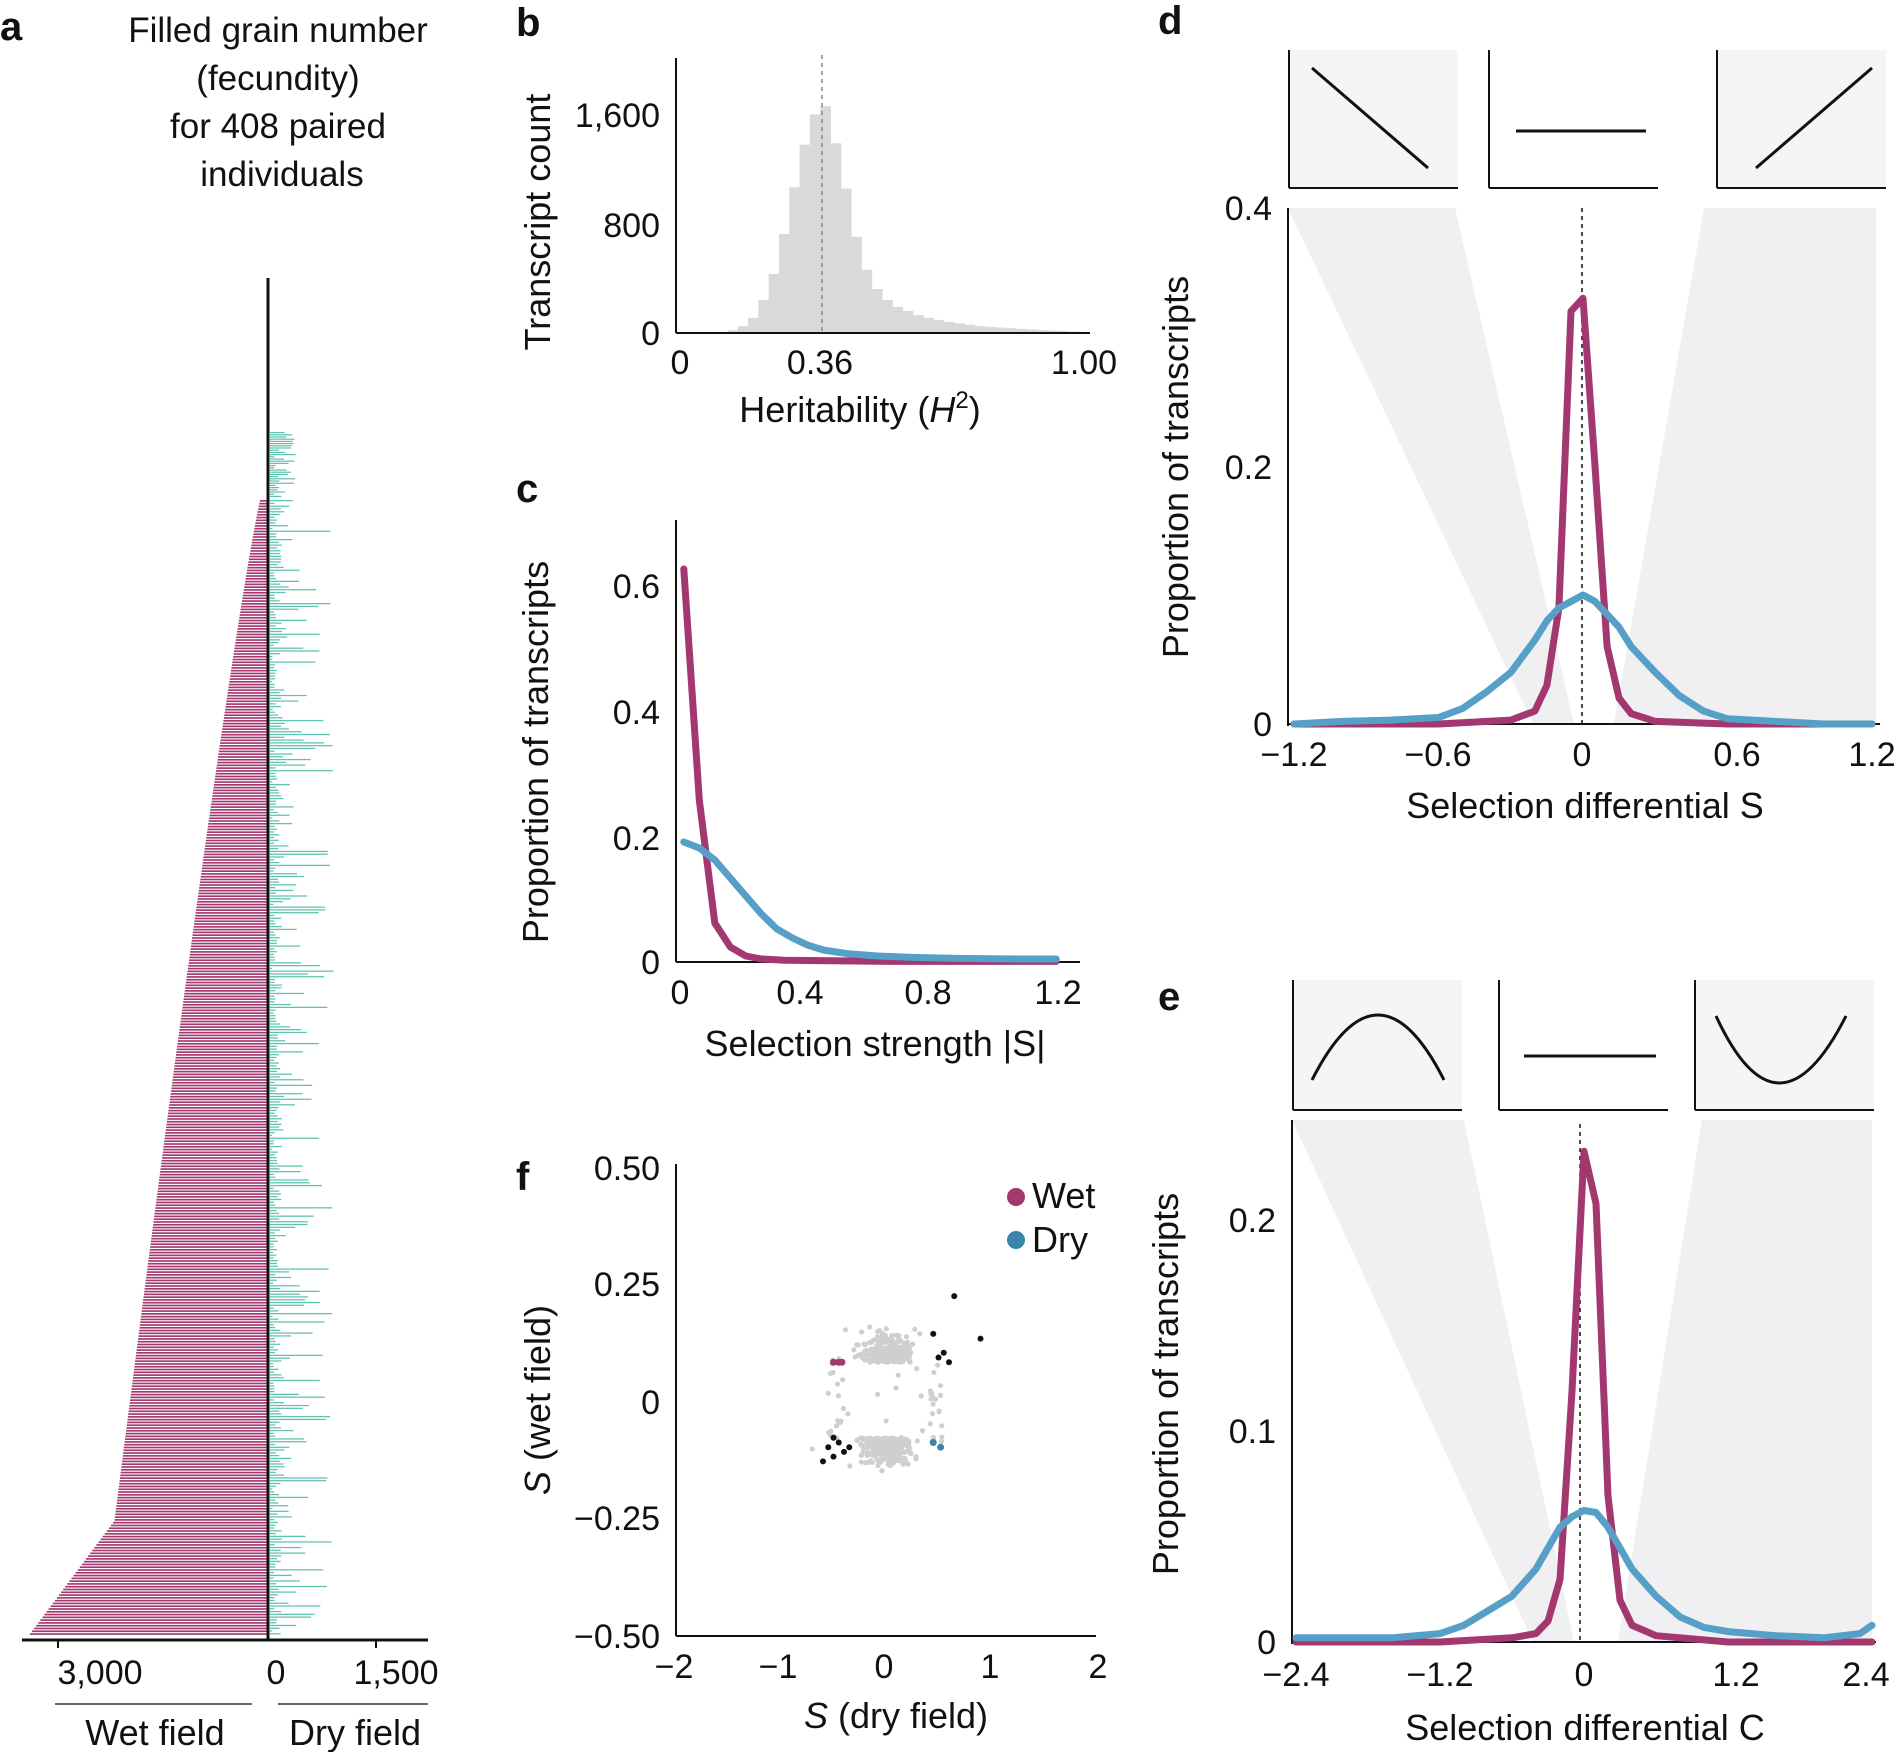 This screenshot has height=1752, width=1896. What do you see at coordinates (636, 713) in the screenshot?
I see `panel-c-ytick: 0.4` at bounding box center [636, 713].